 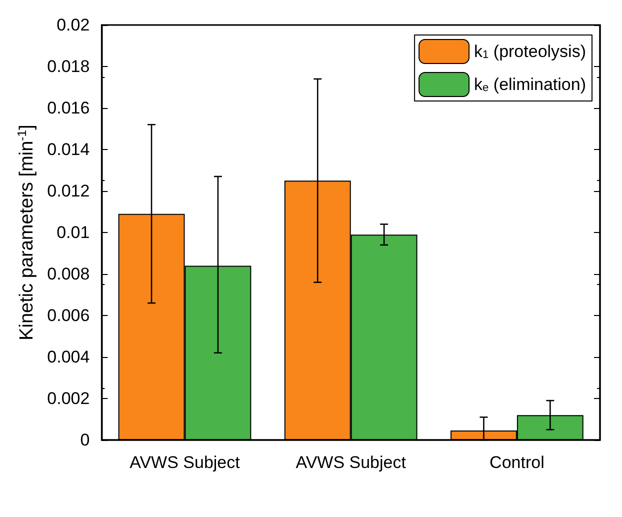 What do you see at coordinates (530, 84) in the screenshot?
I see `legend-label: ke (elimination)` at bounding box center [530, 84].